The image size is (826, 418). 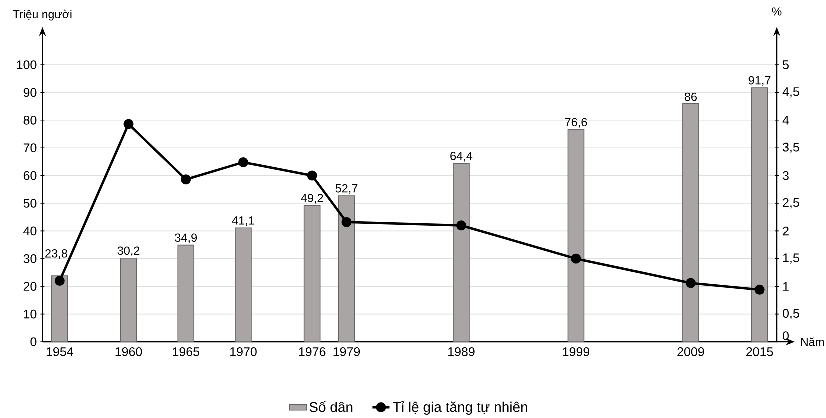 I want to click on y-tick-label: 80, so click(x=30, y=120).